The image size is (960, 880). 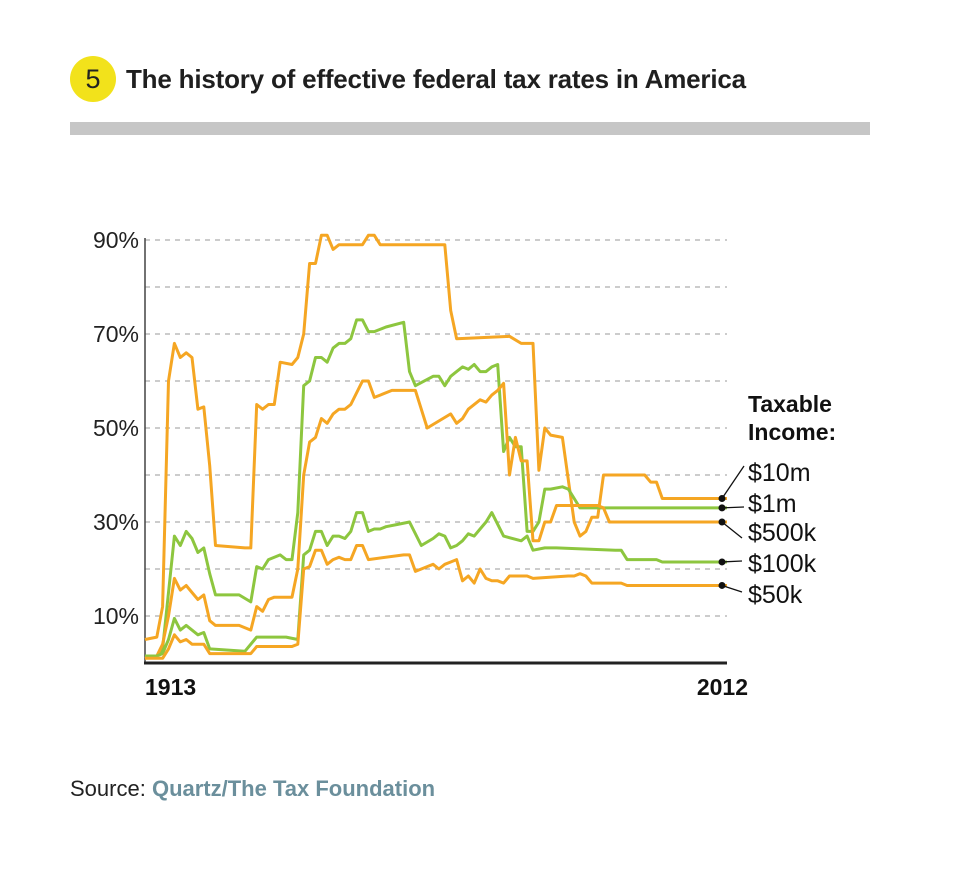 I want to click on legend-entry-label: $10m, so click(x=779, y=473).